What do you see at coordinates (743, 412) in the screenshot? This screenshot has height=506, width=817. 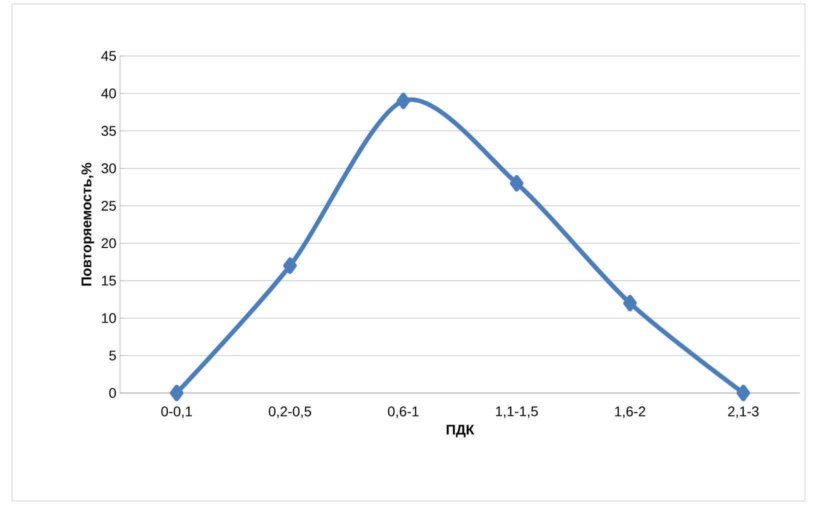 I see `x-tick-label: 2,1-3` at bounding box center [743, 412].